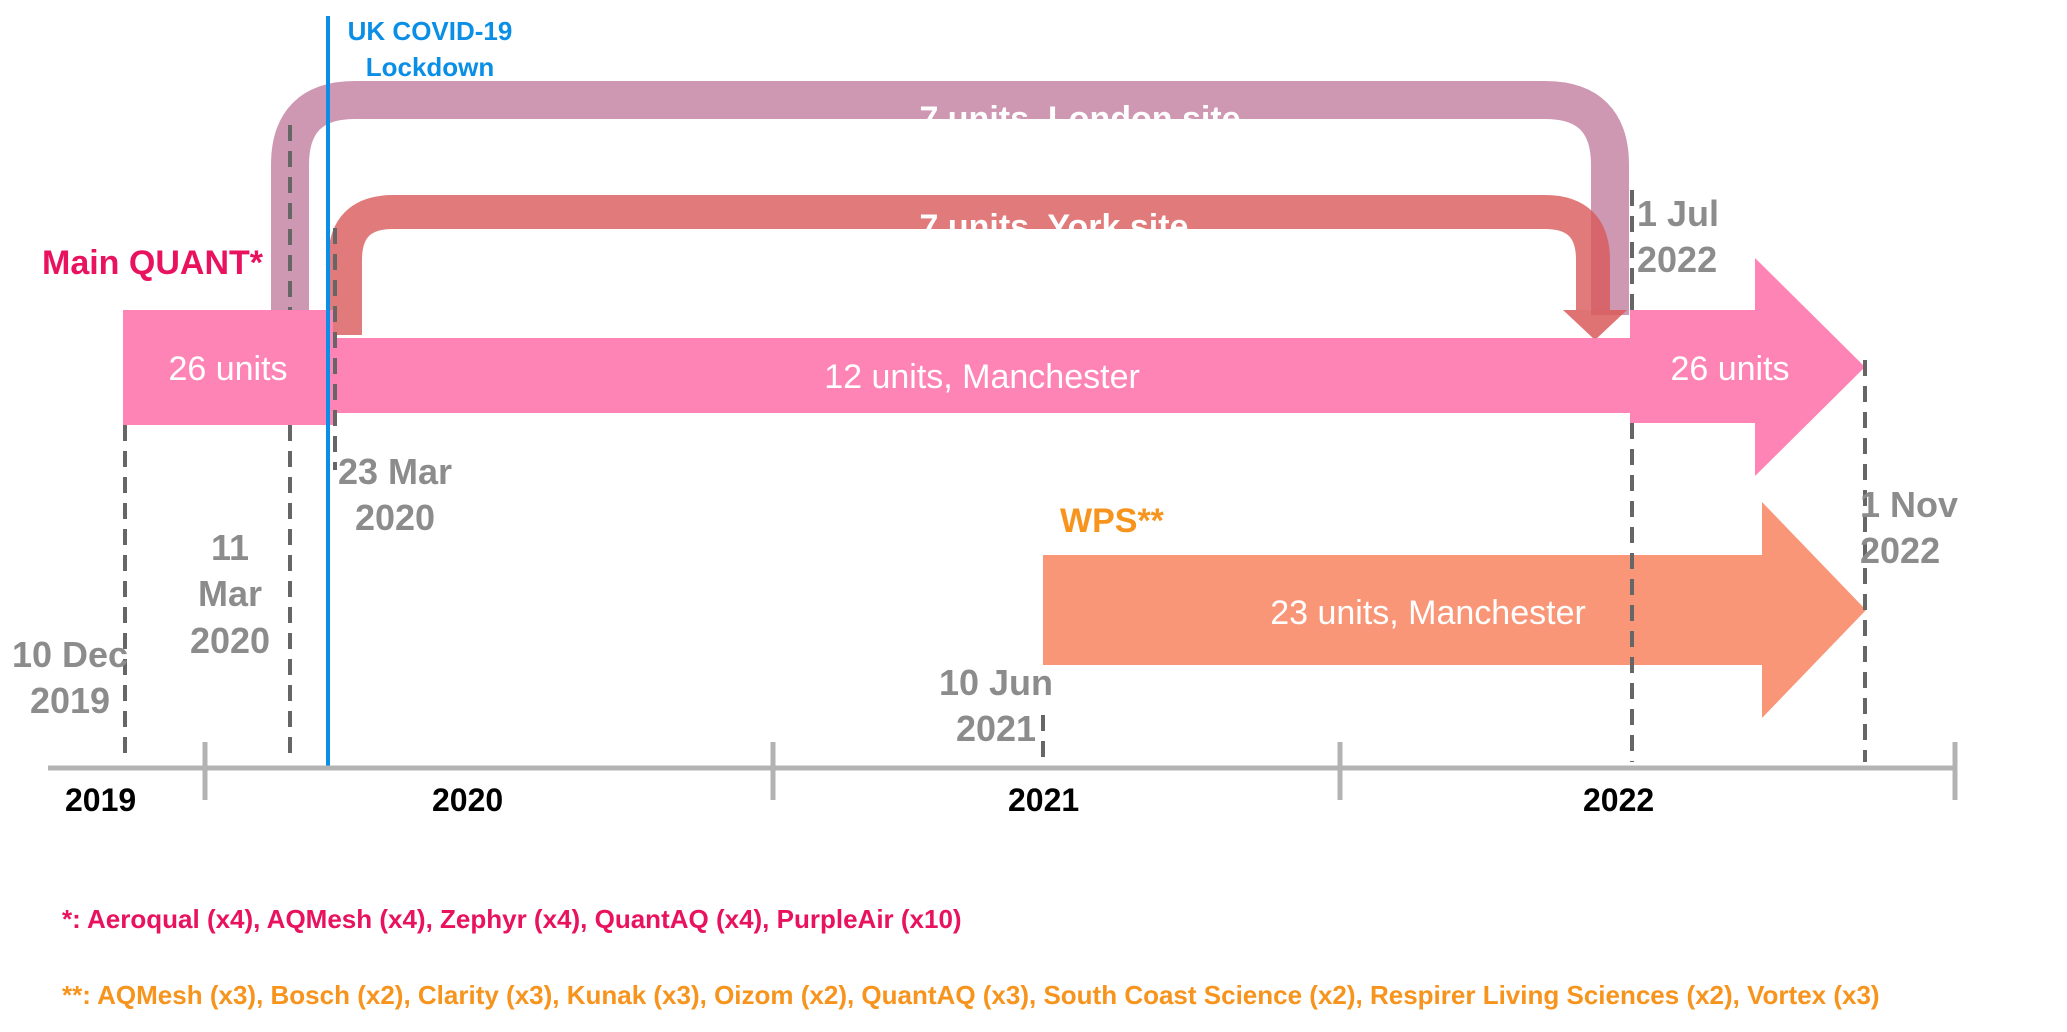  What do you see at coordinates (1618, 800) in the screenshot?
I see `year-2022: 2022` at bounding box center [1618, 800].